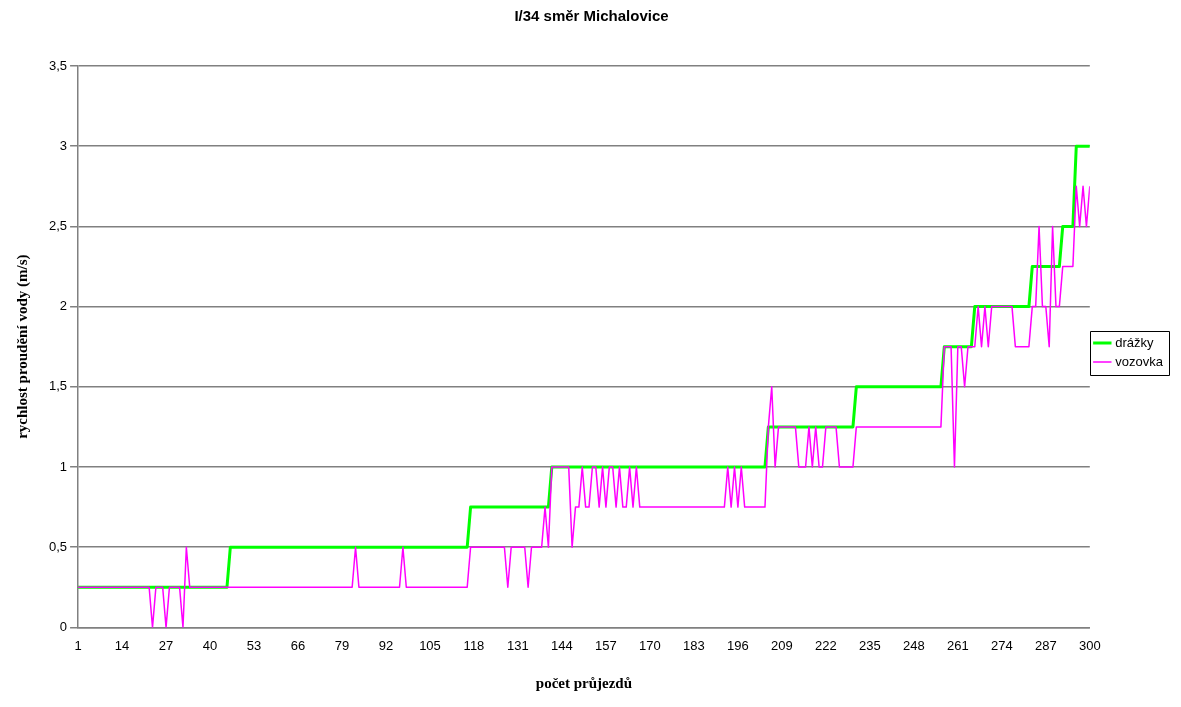  What do you see at coordinates (738, 645) in the screenshot?
I see `x-tick-label: 196` at bounding box center [738, 645].